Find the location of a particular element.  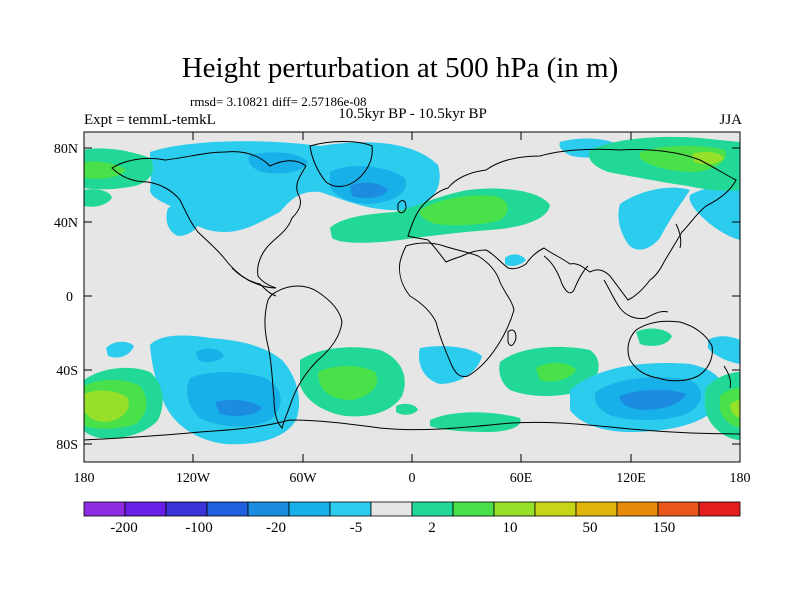

coastline-new-zealand is located at coordinates (727, 377).